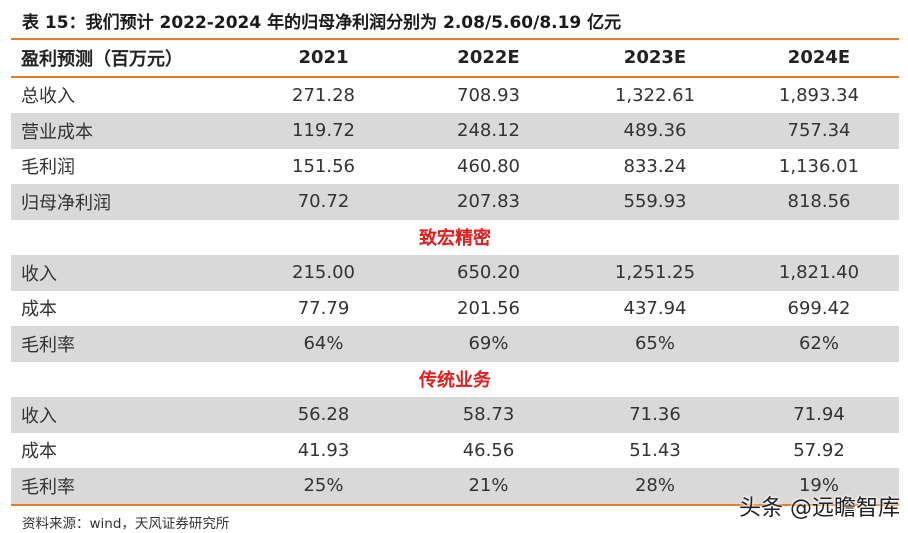 This screenshot has width=908, height=533. Describe the element at coordinates (323, 344) in the screenshot. I see `table-cell: 64%` at that location.